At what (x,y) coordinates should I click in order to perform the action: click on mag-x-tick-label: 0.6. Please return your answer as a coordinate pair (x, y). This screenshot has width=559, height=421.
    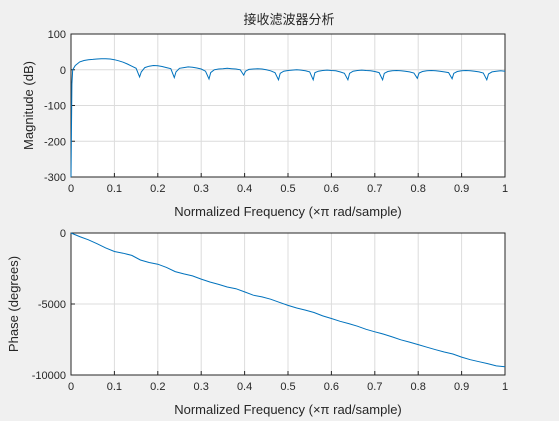
    Looking at the image, I should click on (331, 189).